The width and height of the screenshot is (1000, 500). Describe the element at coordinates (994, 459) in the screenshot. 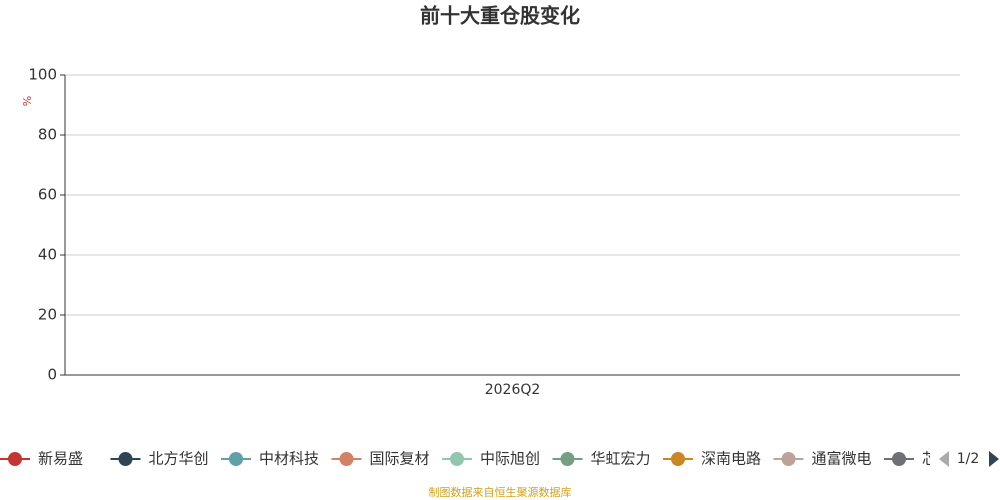

I see `legend-next` at that location.